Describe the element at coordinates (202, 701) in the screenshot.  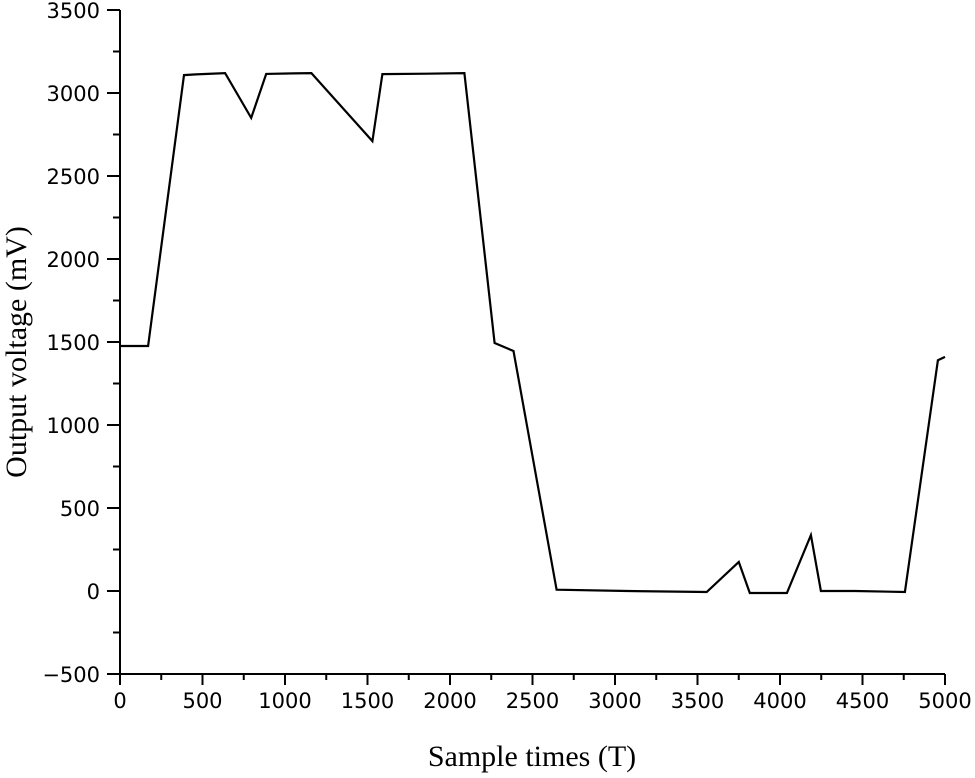
I see `x-tick-label: 500` at that location.